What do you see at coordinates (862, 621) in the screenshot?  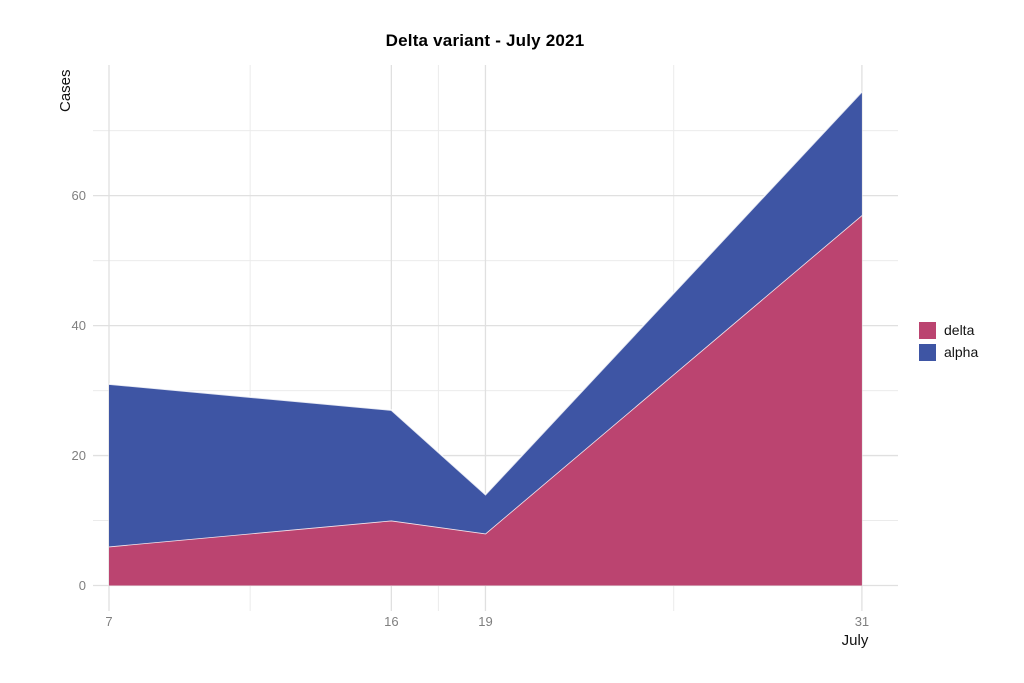 I see `x-tick-label: 31` at bounding box center [862, 621].